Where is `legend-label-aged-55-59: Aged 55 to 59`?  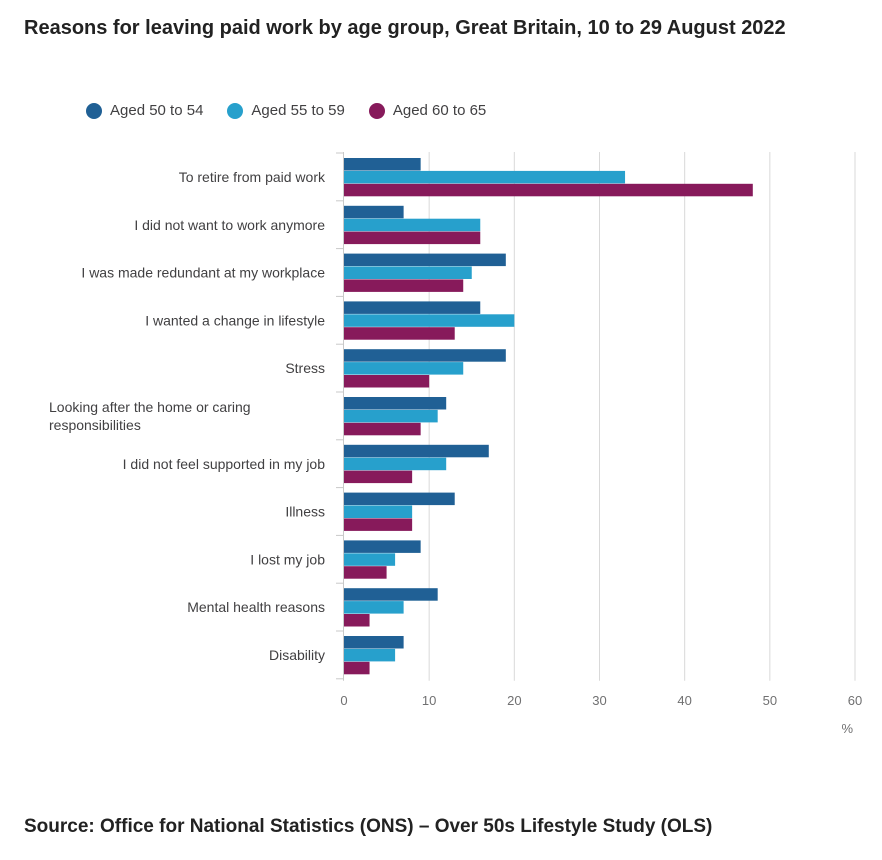
legend-label-aged-55-59: Aged 55 to 59 is located at coordinates (298, 110).